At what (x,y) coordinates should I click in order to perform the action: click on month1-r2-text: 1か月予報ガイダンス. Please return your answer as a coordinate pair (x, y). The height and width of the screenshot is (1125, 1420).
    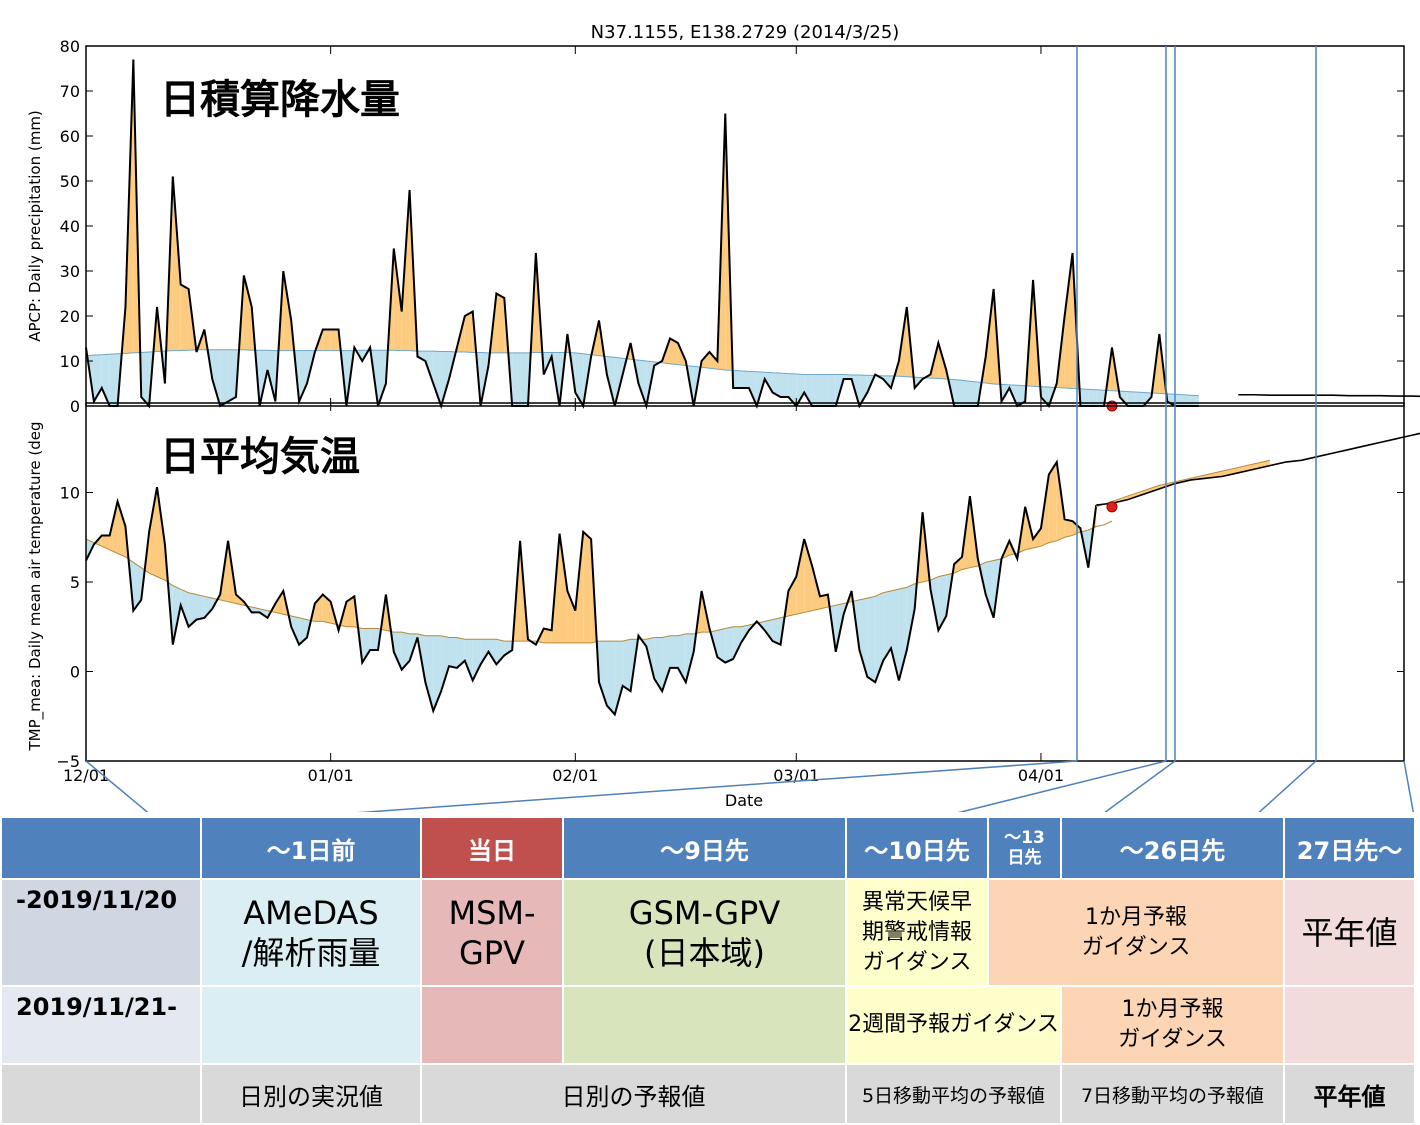
    Looking at the image, I should click on (1172, 1024).